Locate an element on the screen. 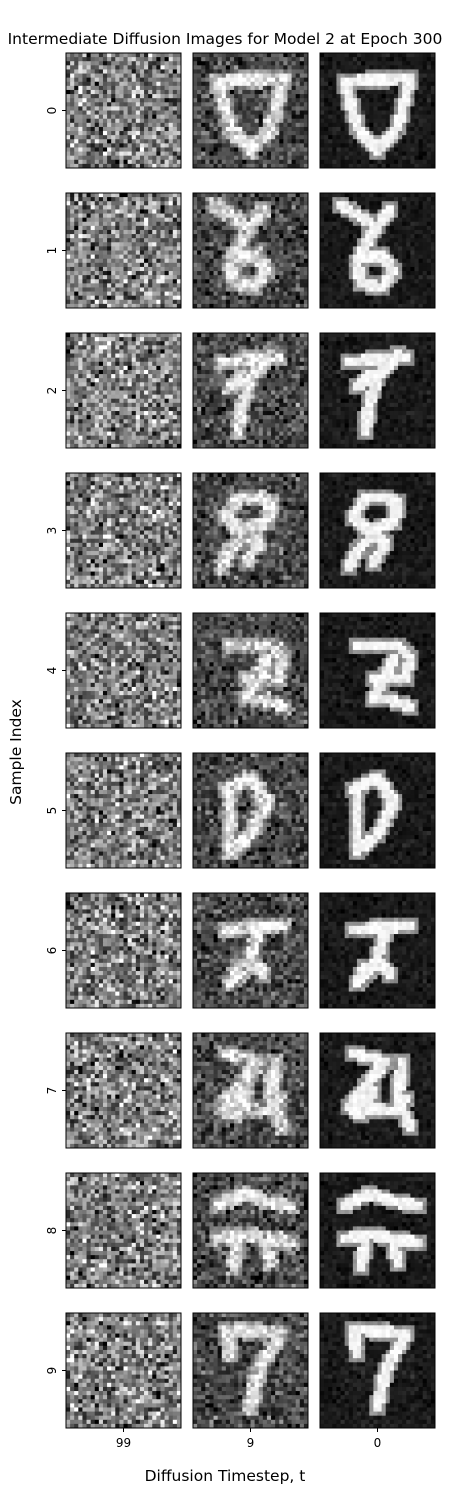  y-tick-label: 5 is located at coordinates (52, 811).